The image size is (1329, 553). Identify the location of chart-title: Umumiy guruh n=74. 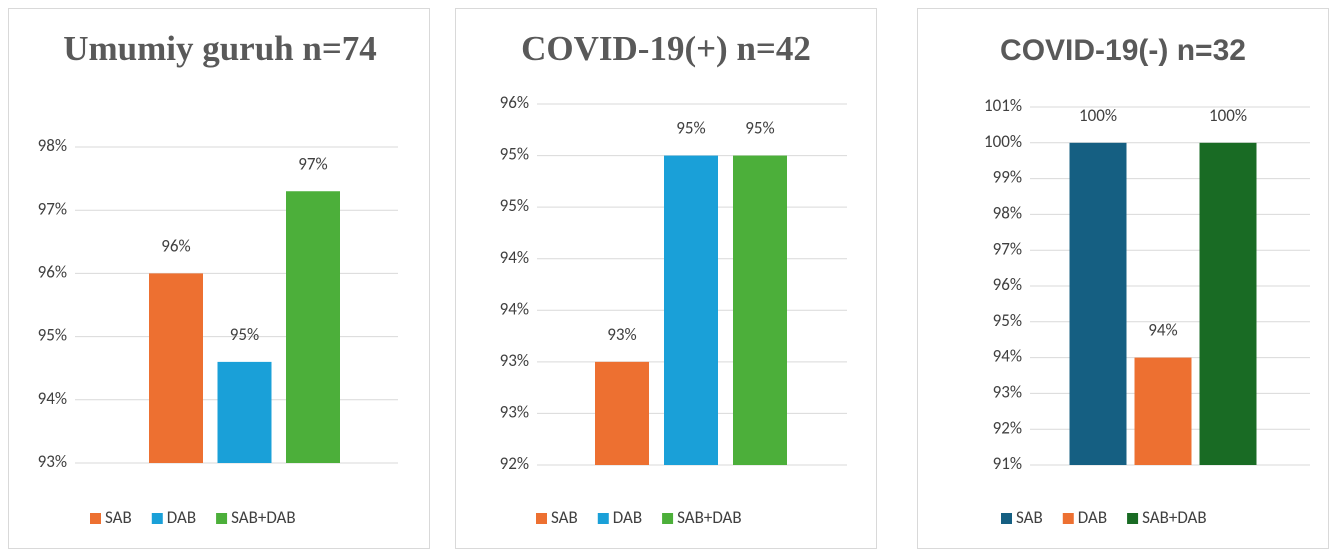
(220, 48).